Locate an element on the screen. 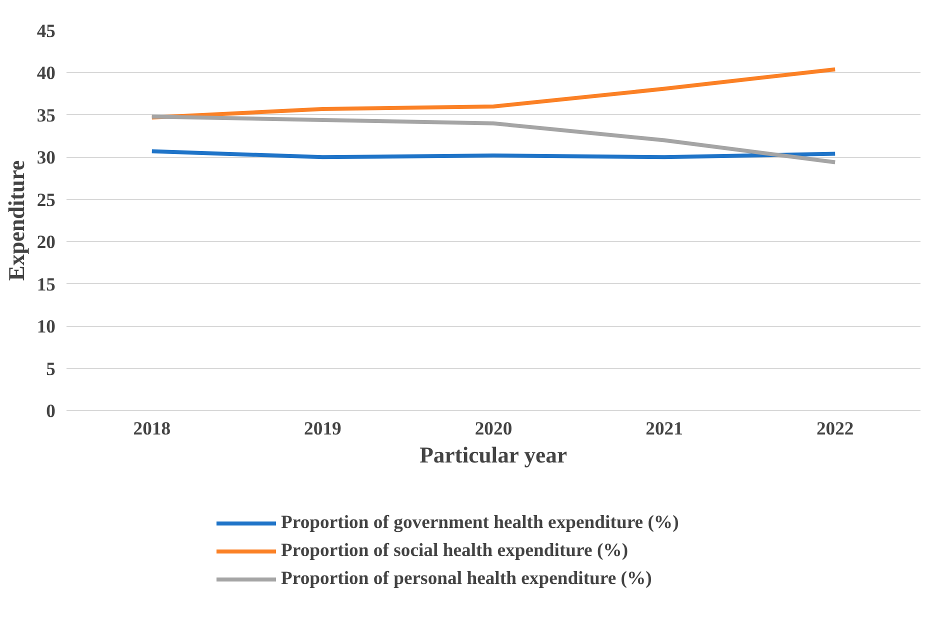 This screenshot has height=628, width=947. x-tick-label: 2022 is located at coordinates (835, 429).